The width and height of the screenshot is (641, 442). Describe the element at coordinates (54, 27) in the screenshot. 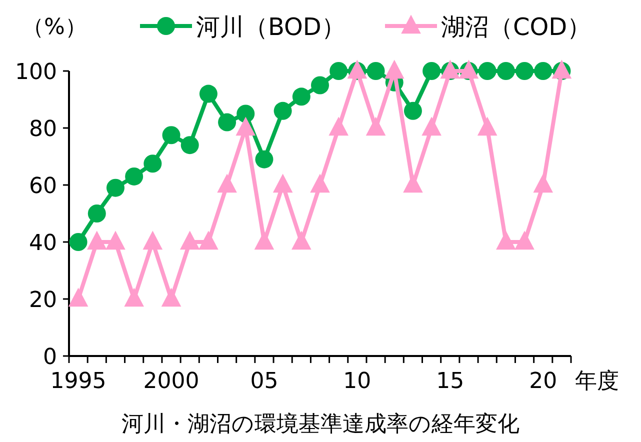

I see `y-axis-title: （%）` at that location.